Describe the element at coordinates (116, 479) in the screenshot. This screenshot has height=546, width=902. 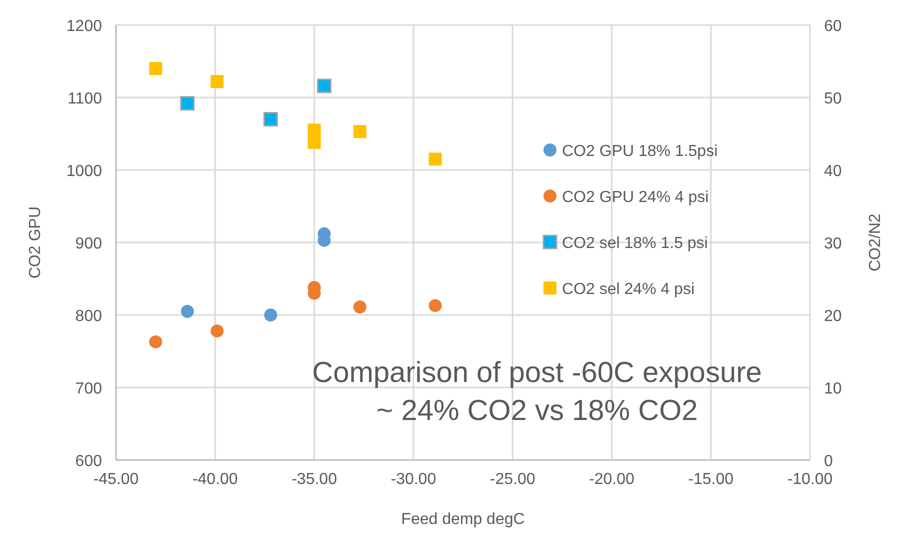
I see `x-tick-label: -45.00` at that location.